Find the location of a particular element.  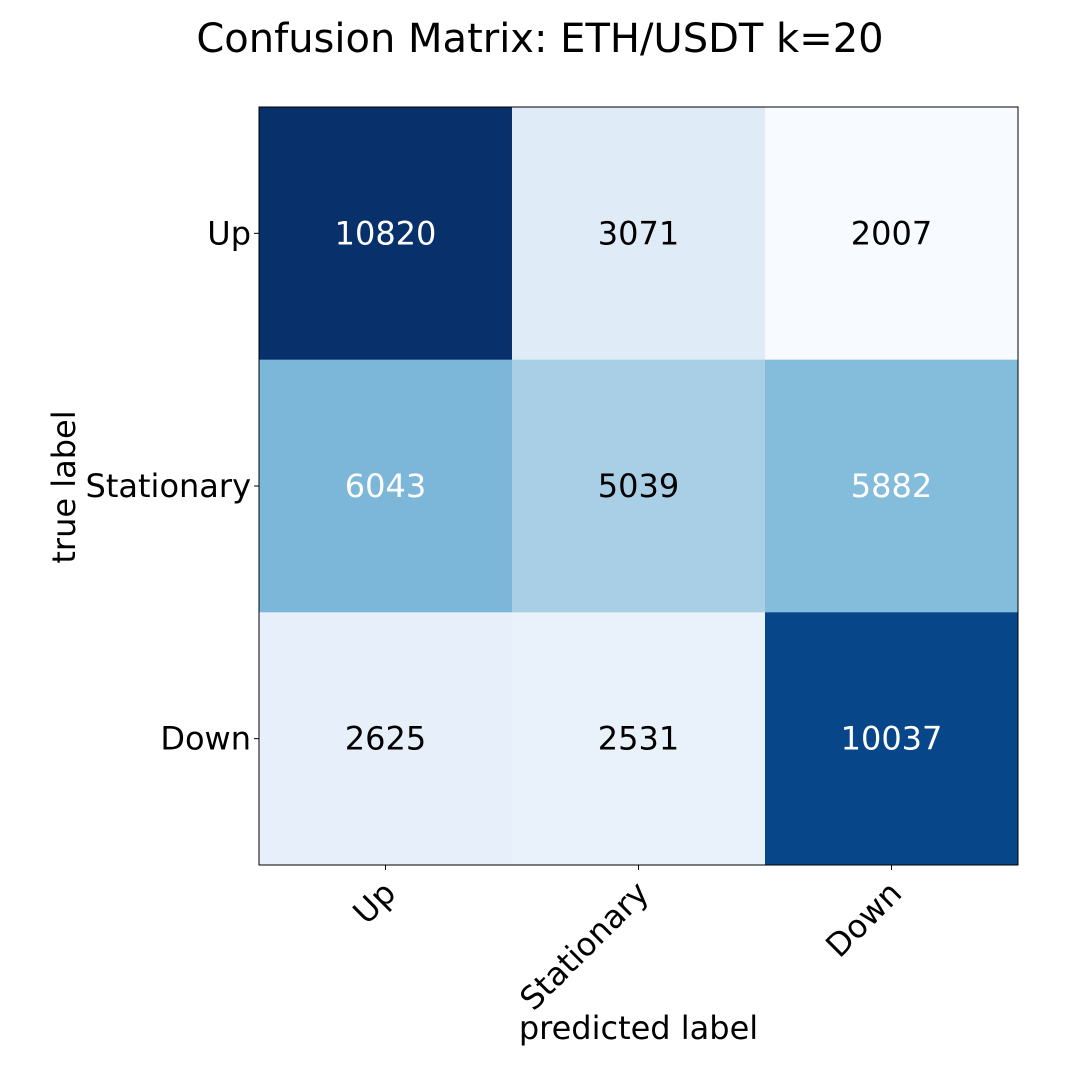

y-axis-ticks: Up Stationary Down is located at coordinates (172, 486).